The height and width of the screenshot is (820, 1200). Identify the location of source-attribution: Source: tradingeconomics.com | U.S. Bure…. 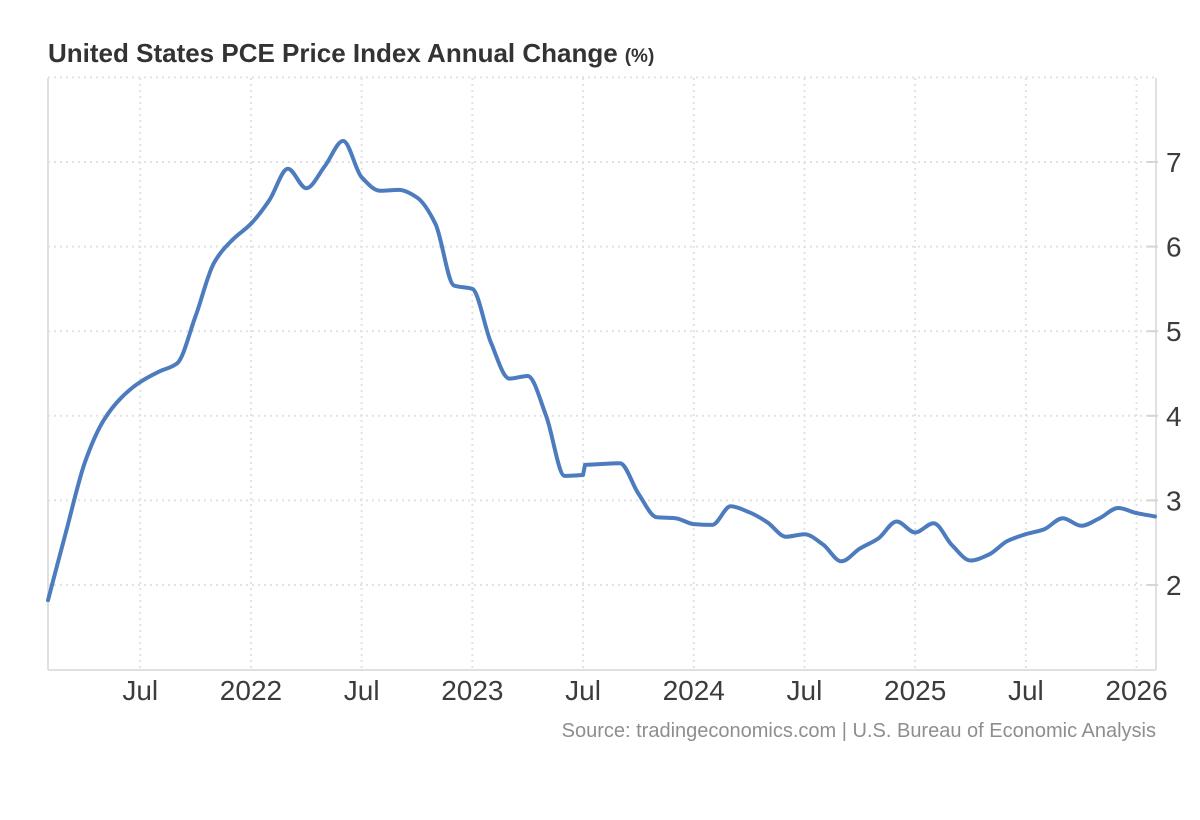
(858, 731).